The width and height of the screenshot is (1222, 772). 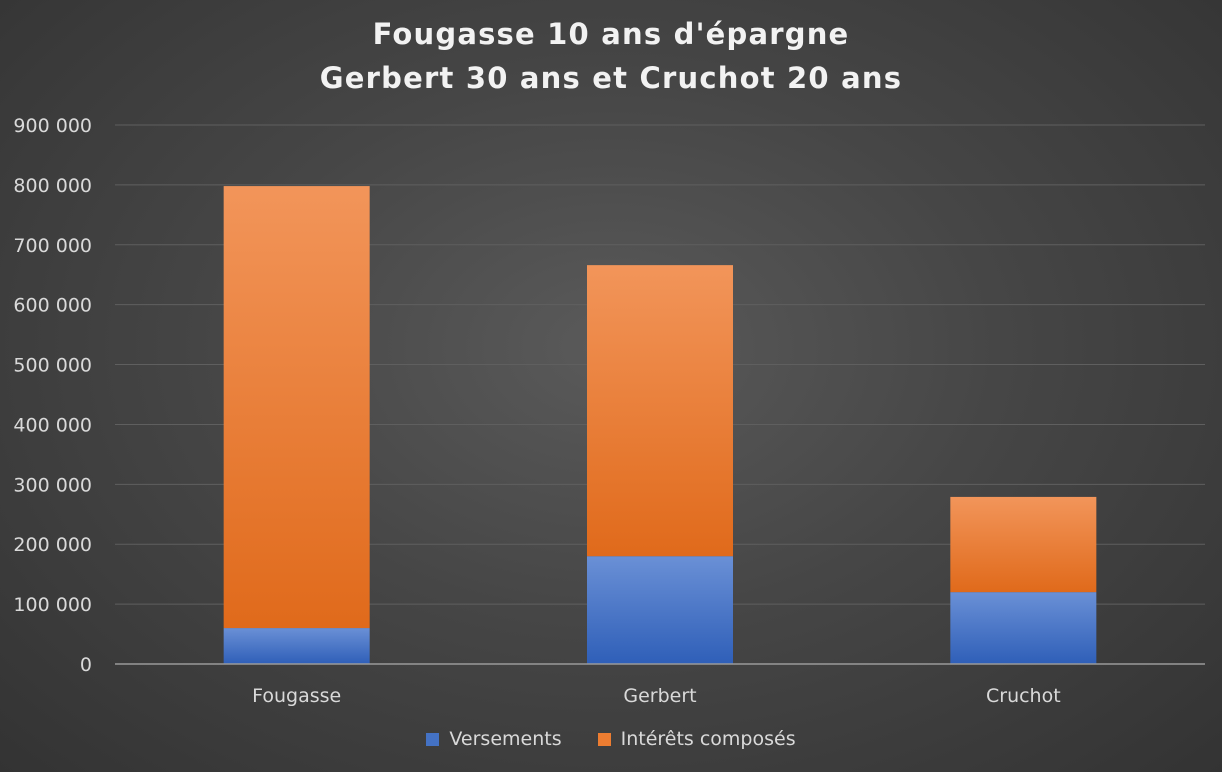 What do you see at coordinates (505, 739) in the screenshot?
I see `legend-label-versements: Versements` at bounding box center [505, 739].